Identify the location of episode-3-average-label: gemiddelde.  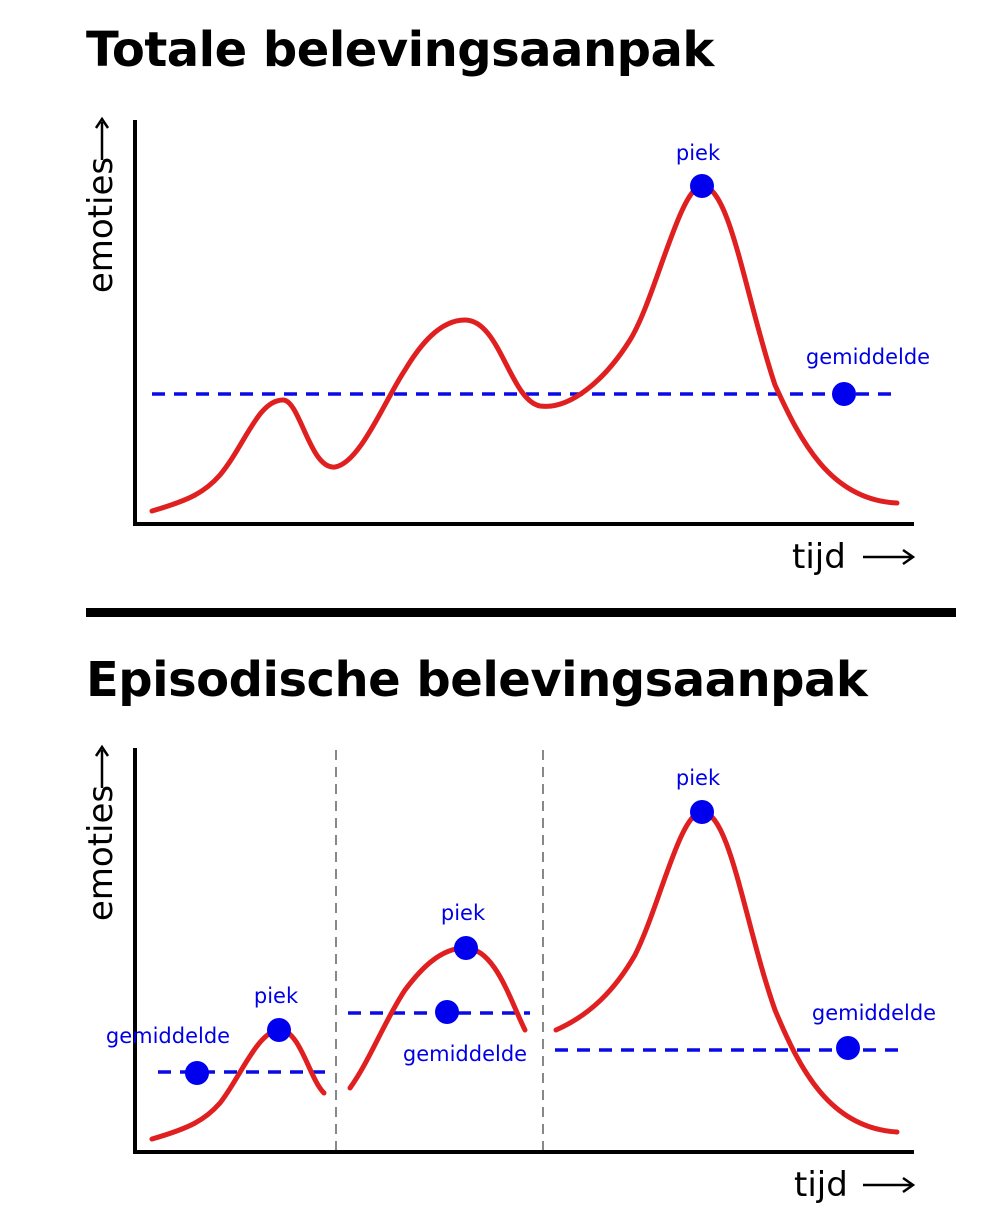
(874, 1013).